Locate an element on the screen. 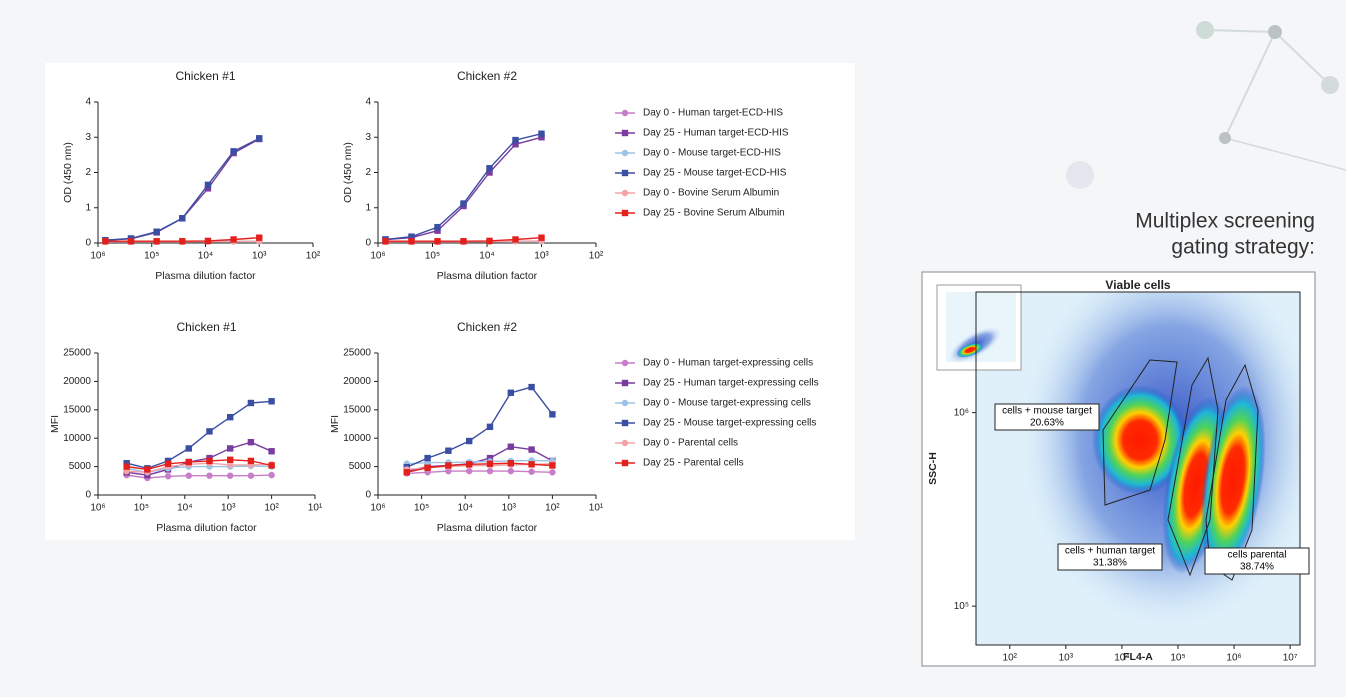 This screenshot has height=697, width=1346. legend-label: Day 25 - Mouse target-ECD-HIS is located at coordinates (715, 173).